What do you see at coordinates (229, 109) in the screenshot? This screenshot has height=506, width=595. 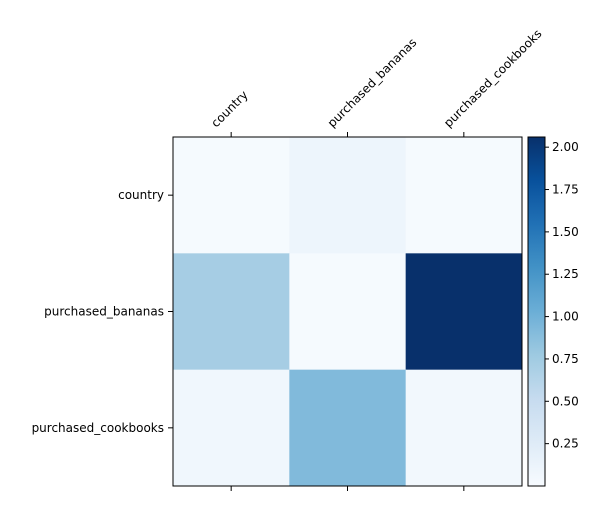 I see `x-tick-label-0: country` at bounding box center [229, 109].